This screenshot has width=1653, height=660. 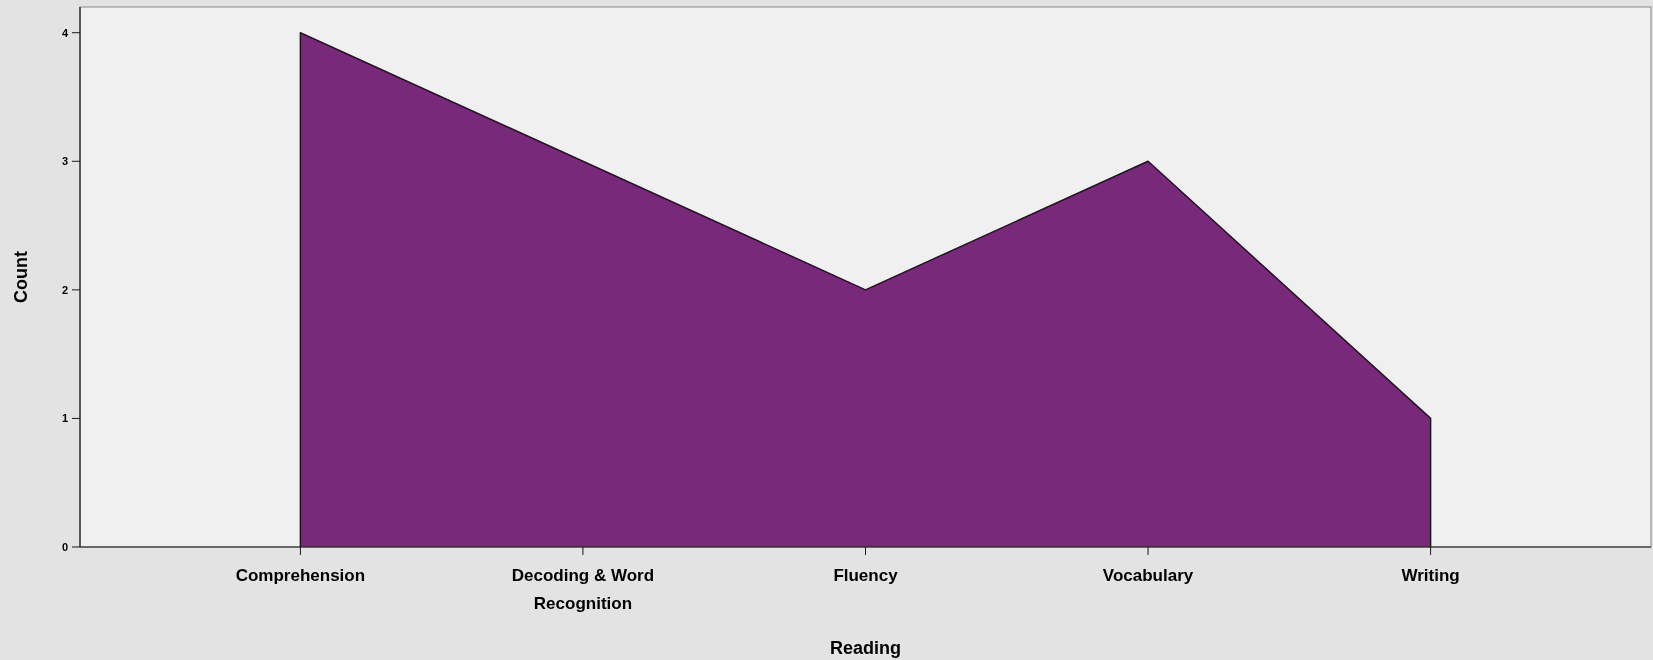 What do you see at coordinates (1430, 575) in the screenshot?
I see `x-tick-label: Writing` at bounding box center [1430, 575].